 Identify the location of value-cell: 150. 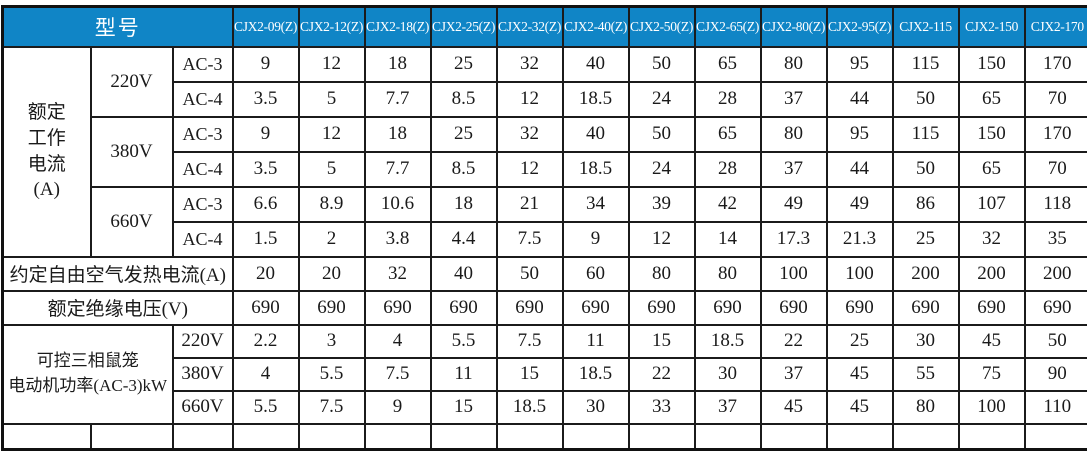
(991, 134).